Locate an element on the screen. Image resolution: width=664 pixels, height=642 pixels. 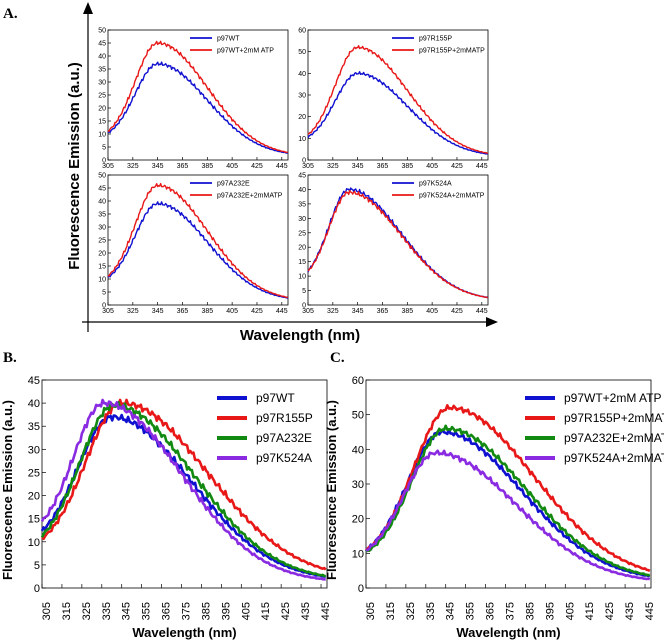
panel-a-xlabel: Wavelength (nm) is located at coordinates (300, 335).